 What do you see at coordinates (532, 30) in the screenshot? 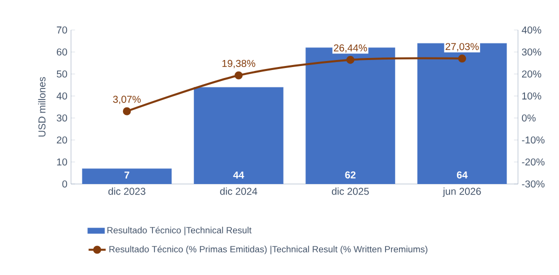
I see `y2-tick-label: 40%` at bounding box center [532, 30].